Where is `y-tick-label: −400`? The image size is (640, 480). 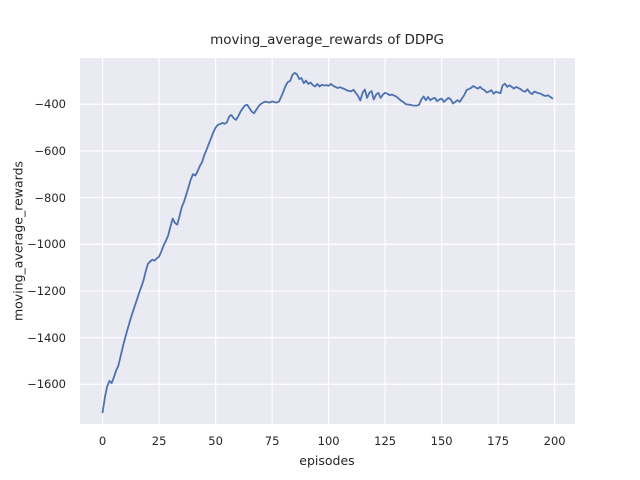 y-tick-label: −400 is located at coordinates (50, 104).